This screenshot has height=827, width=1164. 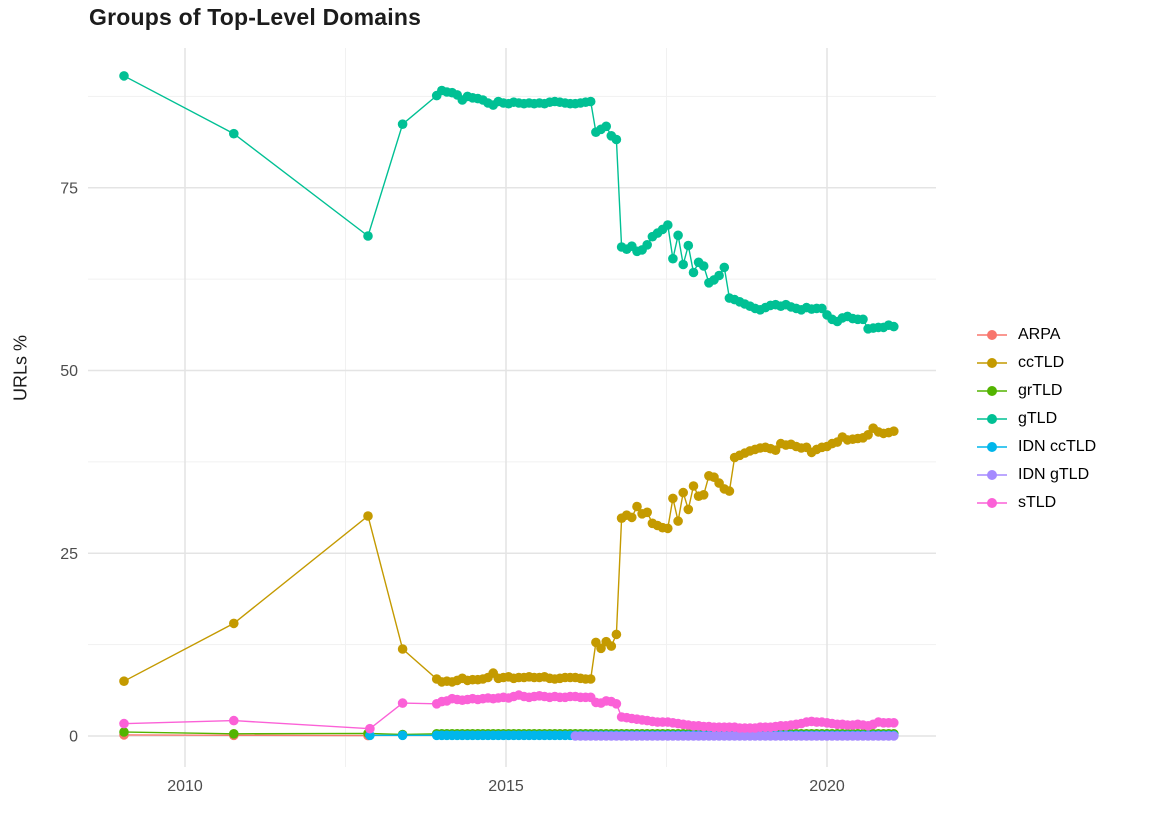 What do you see at coordinates (246, 735) in the screenshot?
I see `series-line-arpa` at bounding box center [246, 735].